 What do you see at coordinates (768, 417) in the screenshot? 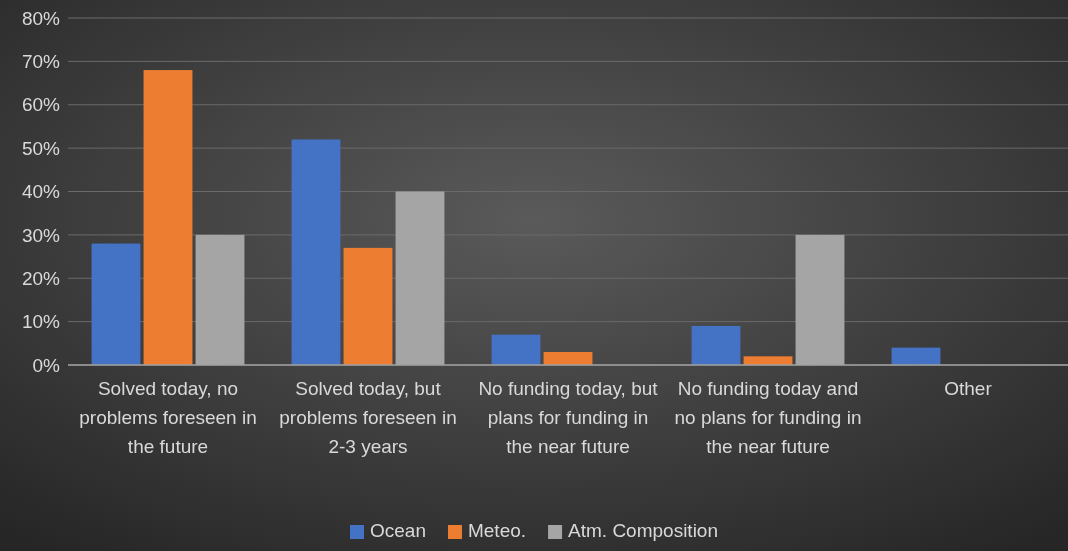
I see `x-tick-label: No funding today and no plans for funding in the near future` at bounding box center [768, 417].